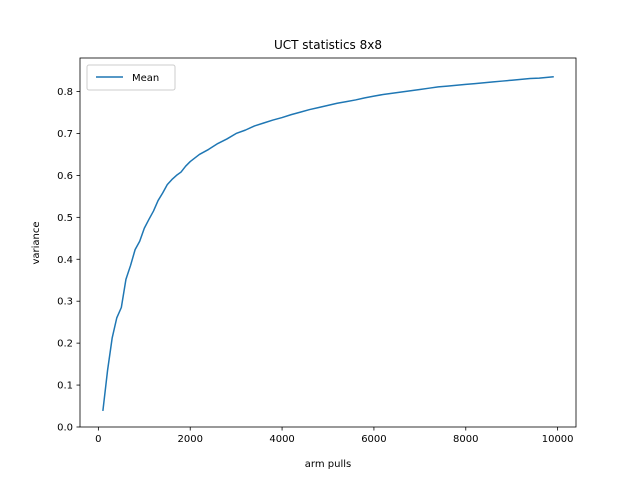  Describe the element at coordinates (65, 260) in the screenshot. I see `y-tick-label: 0.4` at that location.